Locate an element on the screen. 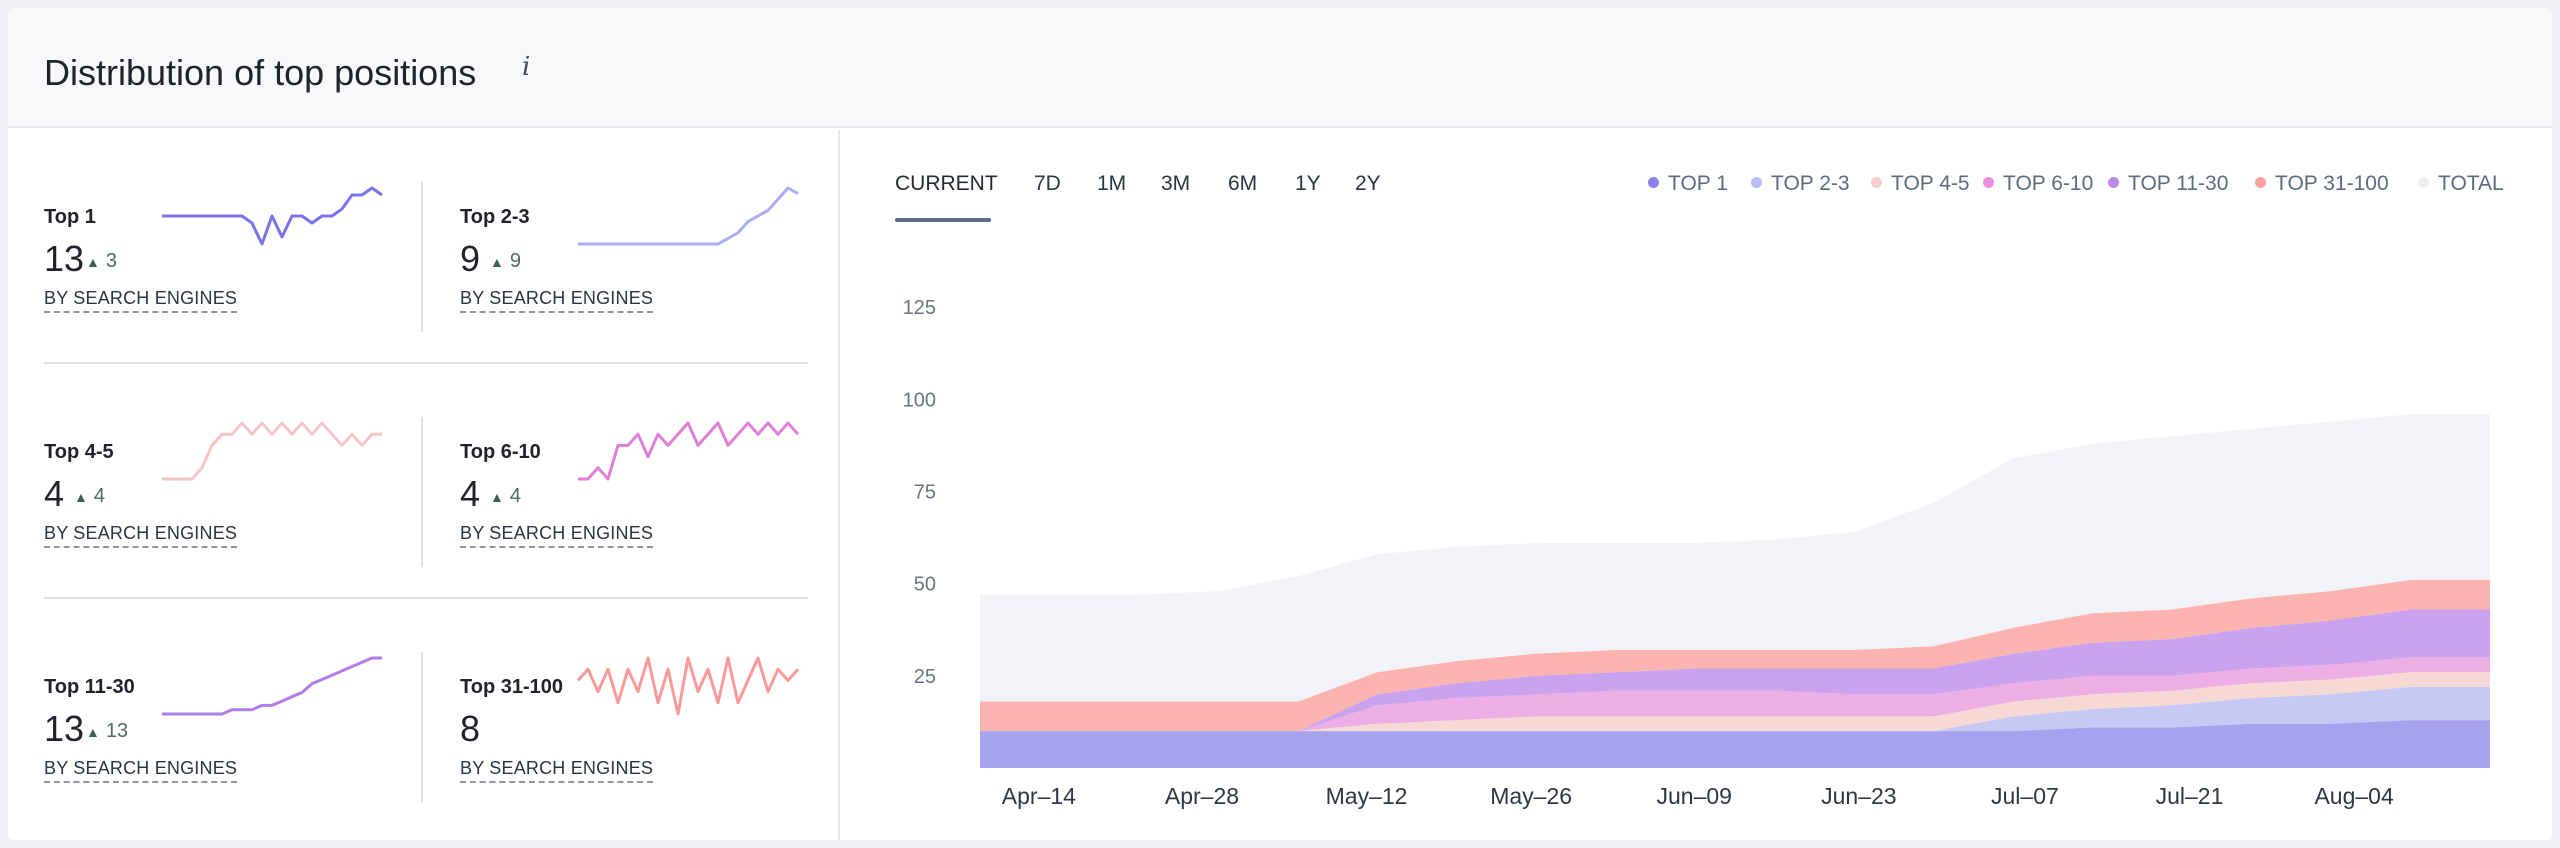 The height and width of the screenshot is (848, 2560). legend-item: TOTAL is located at coordinates (2461, 184).